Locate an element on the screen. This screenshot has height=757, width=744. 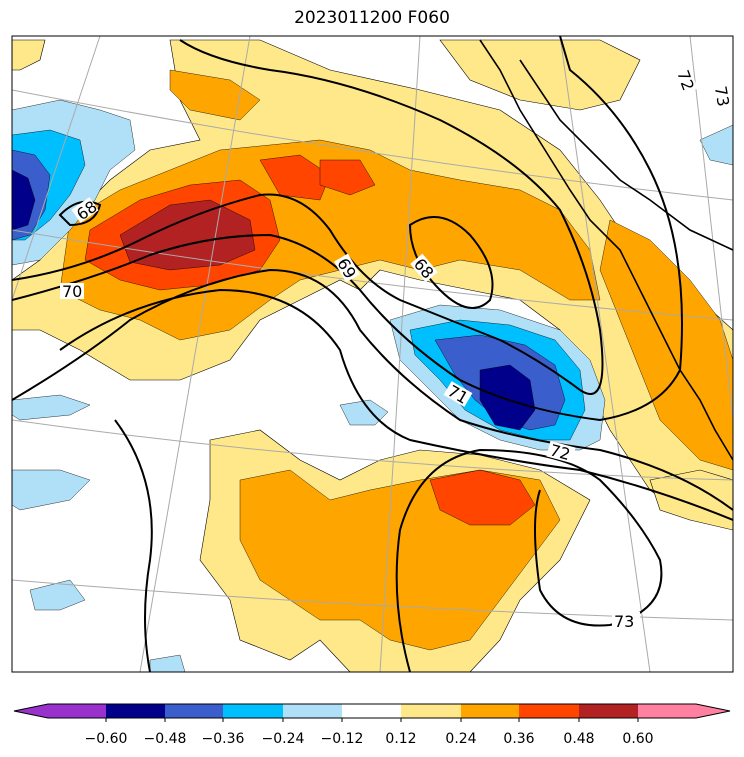
colorbar-outline is located at coordinates (372, 711).